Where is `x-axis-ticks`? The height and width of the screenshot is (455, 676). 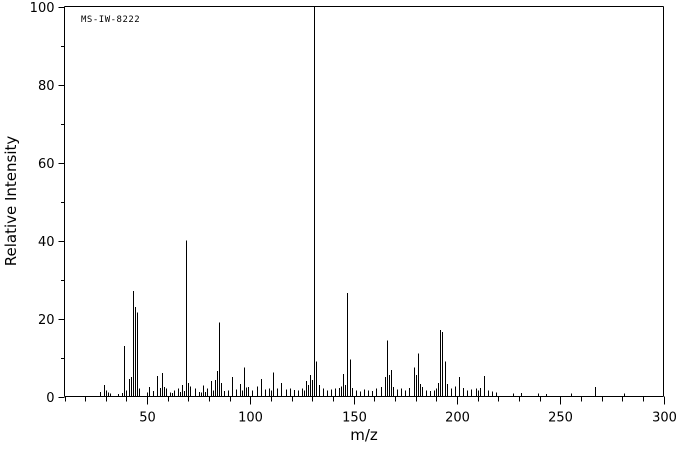
x-axis-ticks is located at coordinates (365, 400).